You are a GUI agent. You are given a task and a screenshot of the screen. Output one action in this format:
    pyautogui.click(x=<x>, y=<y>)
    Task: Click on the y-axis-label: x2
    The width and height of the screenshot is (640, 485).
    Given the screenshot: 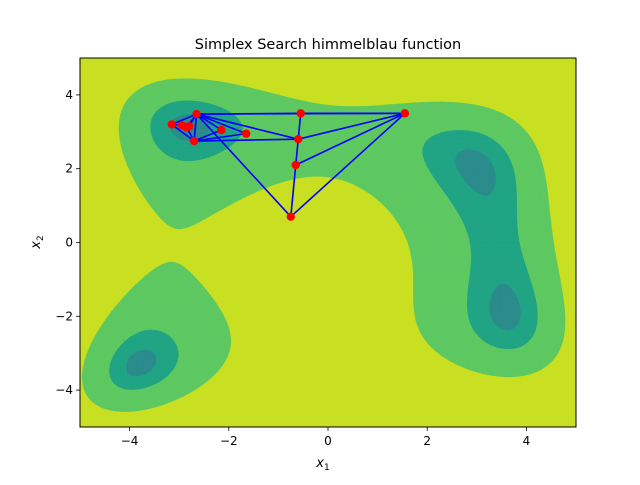 What is the action you would take?
    pyautogui.click(x=37, y=242)
    